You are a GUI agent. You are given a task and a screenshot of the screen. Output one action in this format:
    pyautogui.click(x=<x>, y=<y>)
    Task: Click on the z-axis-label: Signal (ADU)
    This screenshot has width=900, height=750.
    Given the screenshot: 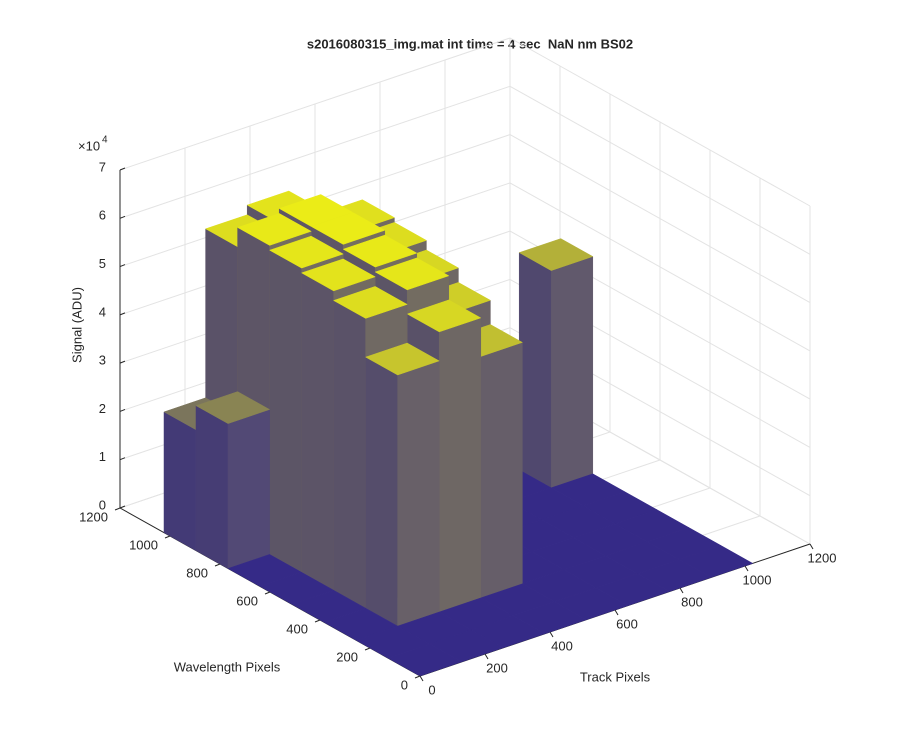 What is the action you would take?
    pyautogui.click(x=76, y=325)
    